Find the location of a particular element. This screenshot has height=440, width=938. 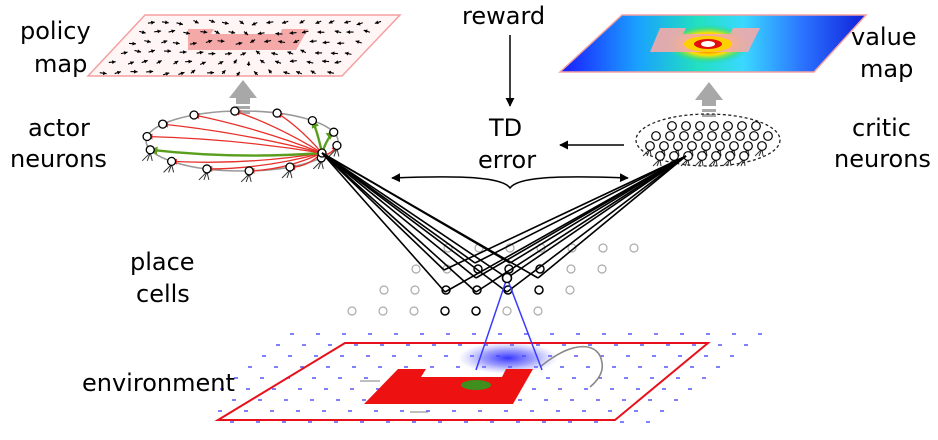

td-error-label-line1: TD is located at coordinates (505, 128).